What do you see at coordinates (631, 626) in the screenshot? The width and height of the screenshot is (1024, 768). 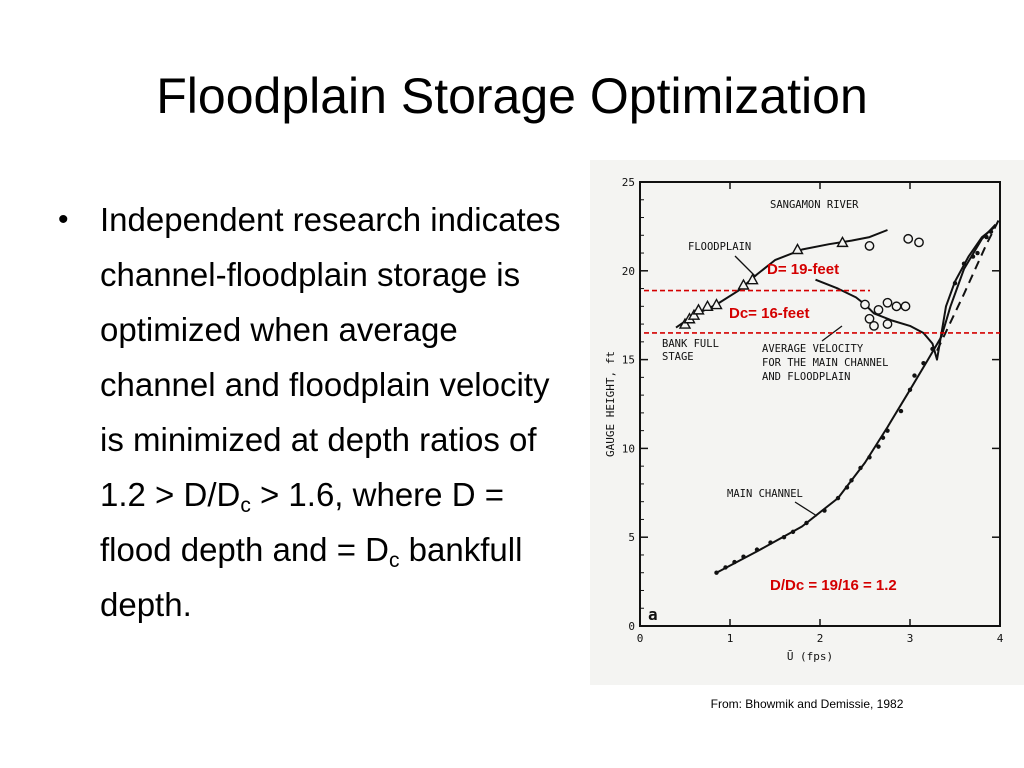 I see `y-tick-label: 0` at bounding box center [631, 626].